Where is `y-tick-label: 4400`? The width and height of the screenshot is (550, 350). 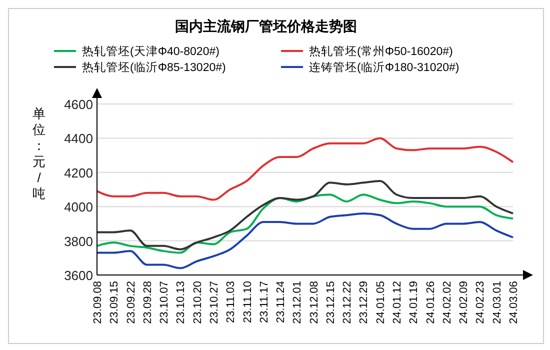 y-tick-label: 4400 is located at coordinates (78, 138).